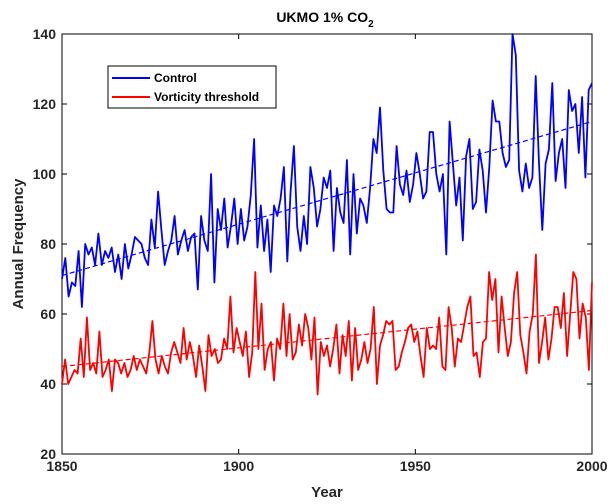 This screenshot has width=608, height=504. I want to click on y-tick-label-60: 60, so click(48, 314).